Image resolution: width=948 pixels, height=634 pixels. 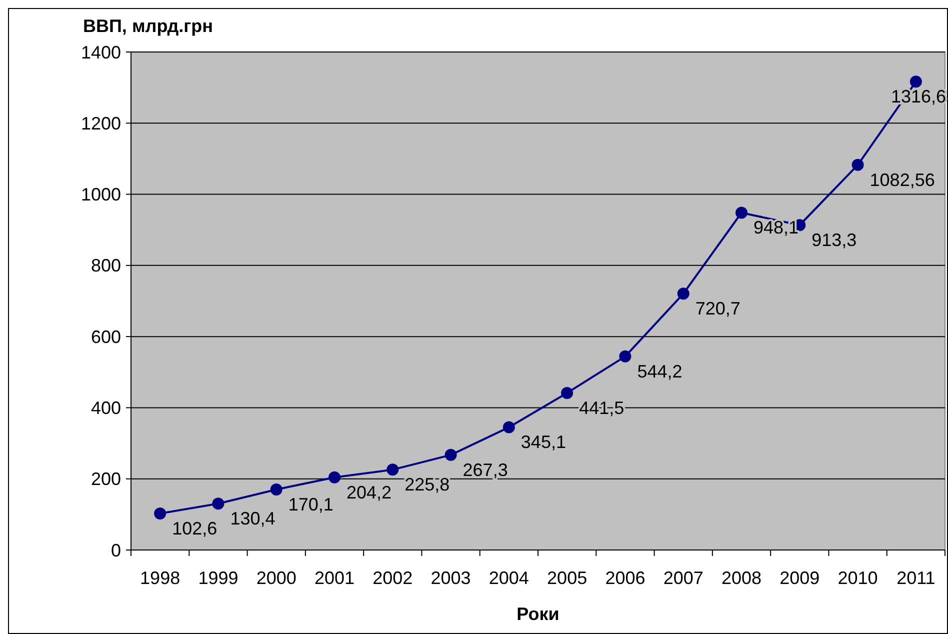 What do you see at coordinates (902, 180) in the screenshot?
I see `data-label: 1082,56` at bounding box center [902, 180].